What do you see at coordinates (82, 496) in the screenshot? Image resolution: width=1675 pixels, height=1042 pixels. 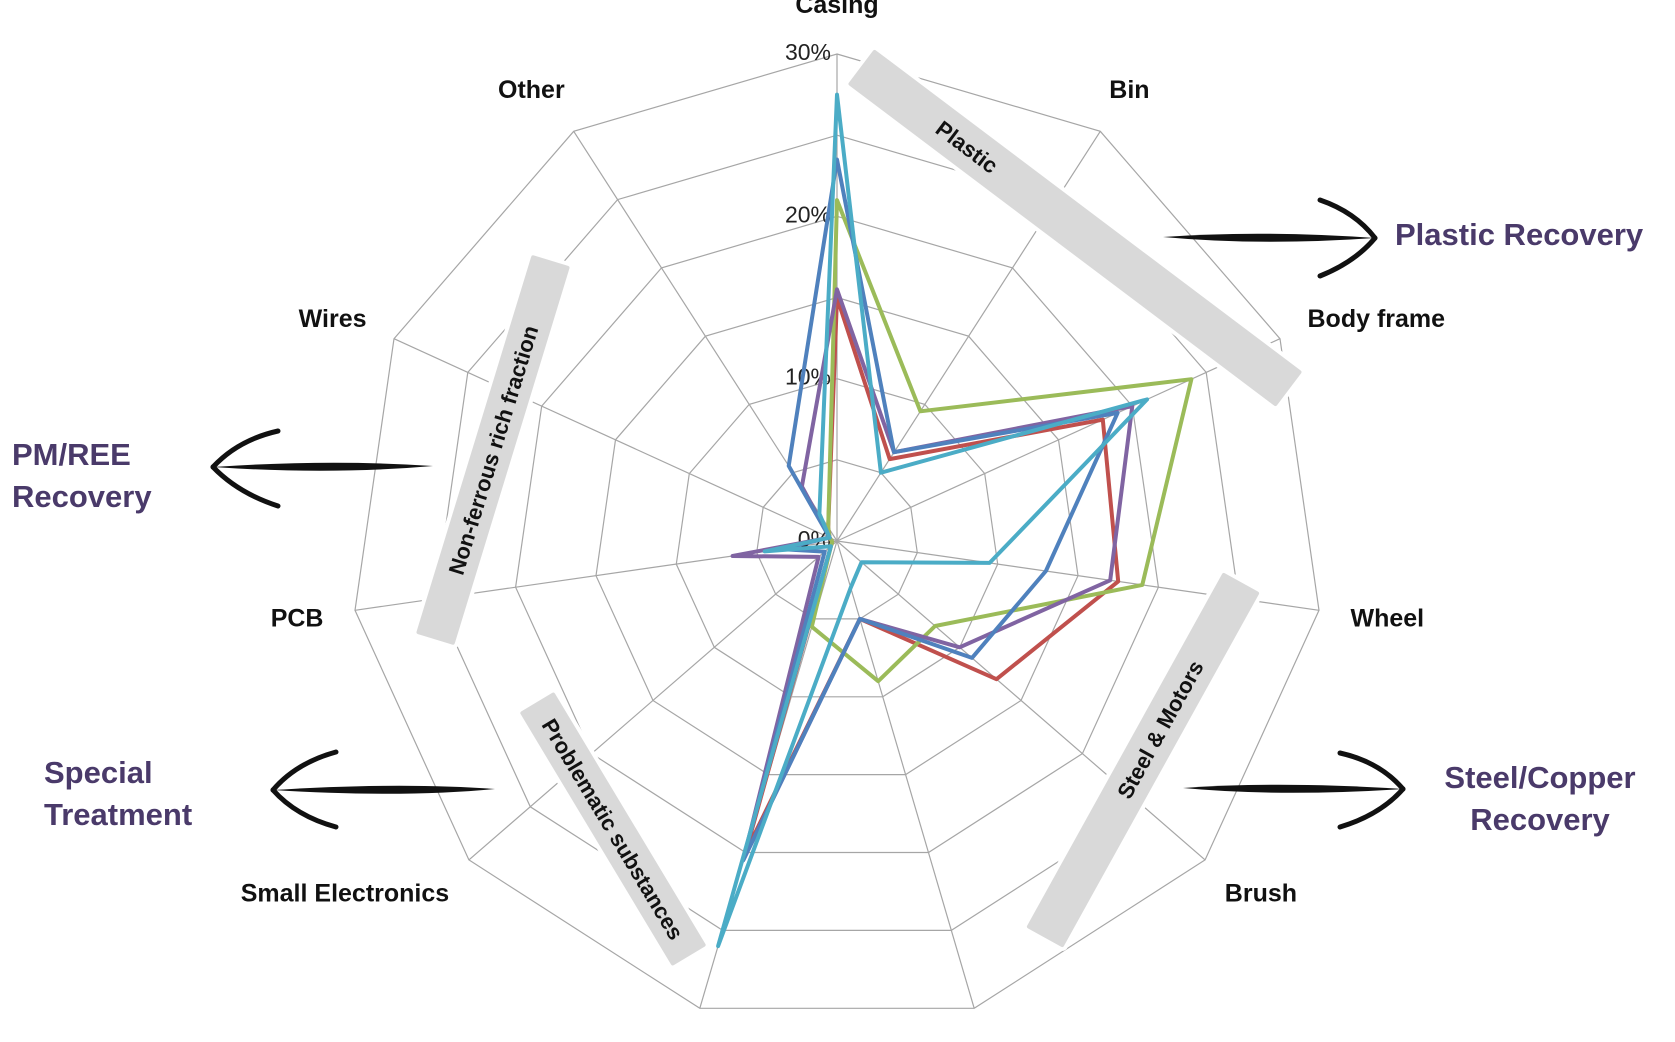 I see `pm-ree-recovery-label-line2: Recovery` at bounding box center [82, 496].